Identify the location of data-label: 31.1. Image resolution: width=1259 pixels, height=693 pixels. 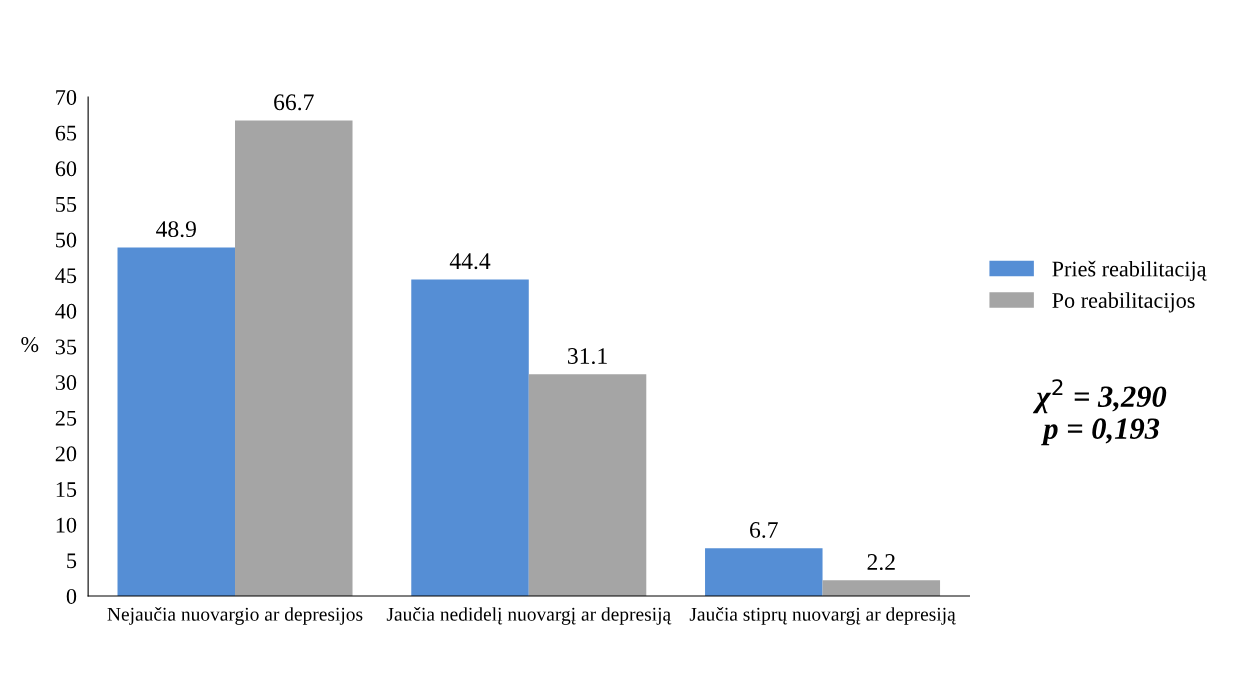
(587, 356).